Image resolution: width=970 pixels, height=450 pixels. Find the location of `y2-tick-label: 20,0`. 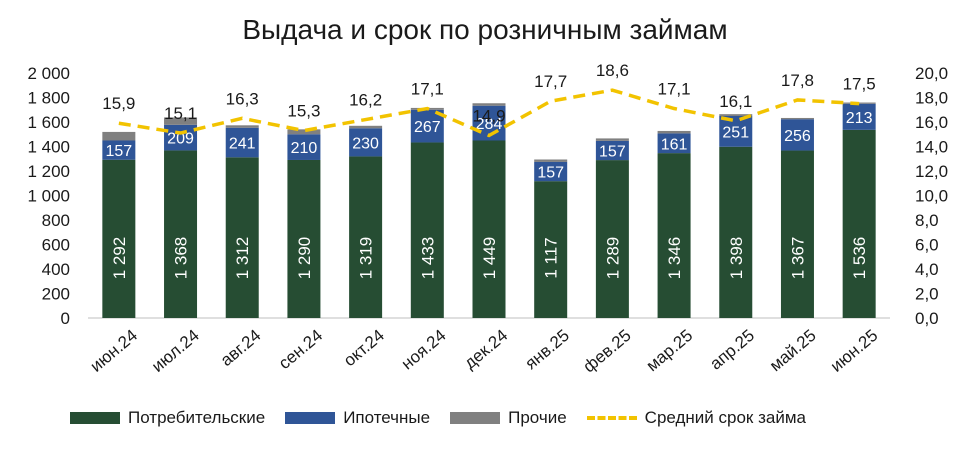

y2-tick-label: 20,0 is located at coordinates (931, 73).